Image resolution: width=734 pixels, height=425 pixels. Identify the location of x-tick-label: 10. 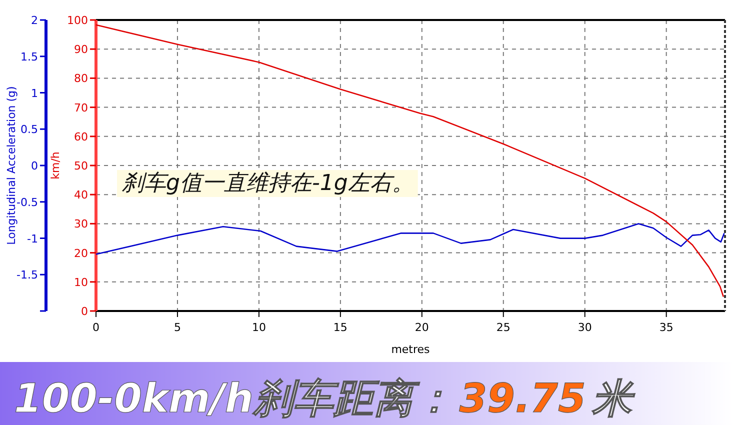
(259, 327).